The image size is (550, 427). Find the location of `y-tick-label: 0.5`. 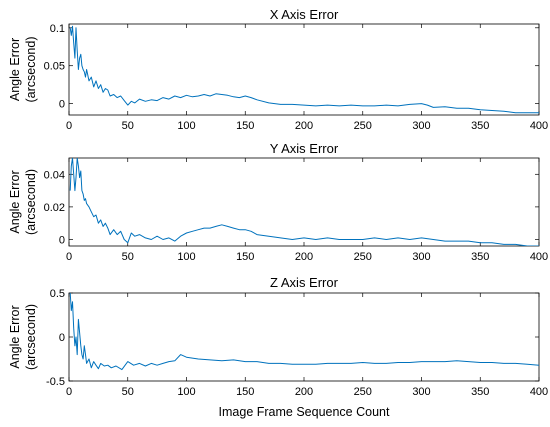

y-tick-label: 0.5 is located at coordinates (57, 294).